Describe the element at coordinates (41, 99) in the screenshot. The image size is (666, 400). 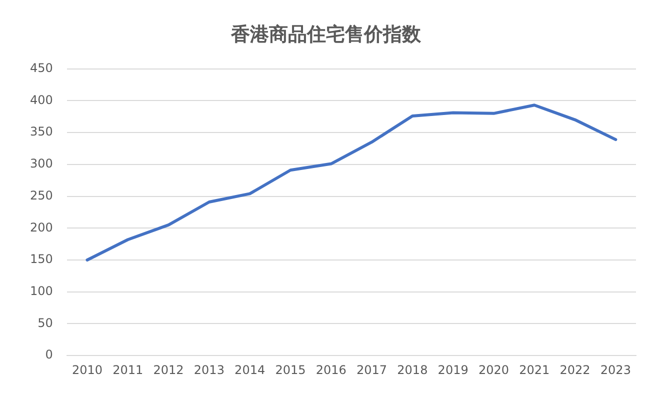
I see `y-tick-label: 400` at that location.